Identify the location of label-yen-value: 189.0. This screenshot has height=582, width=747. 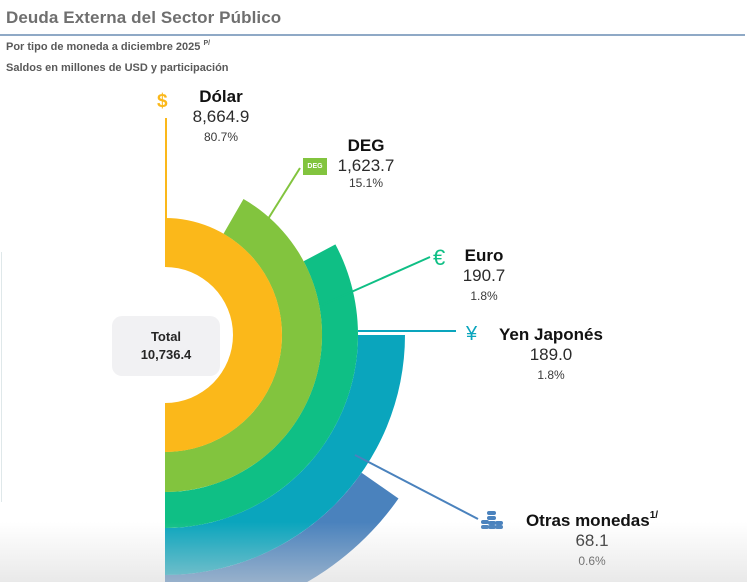
(551, 354).